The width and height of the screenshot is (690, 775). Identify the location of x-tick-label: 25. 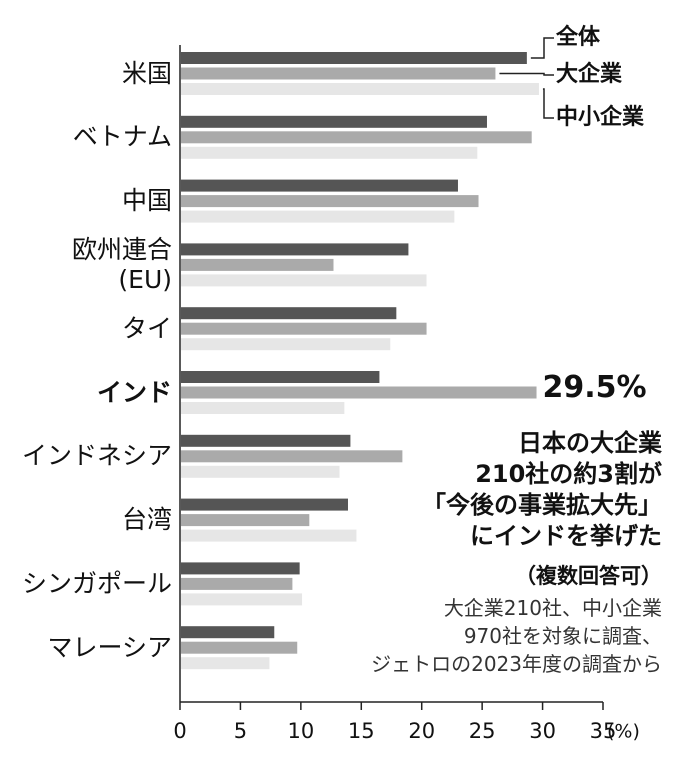
(482, 731).